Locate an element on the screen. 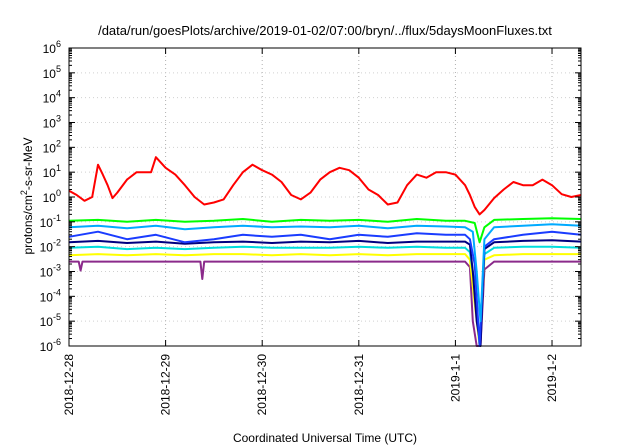 The image size is (640, 448). y-tick-exp: -2 is located at coordinates (57, 243).